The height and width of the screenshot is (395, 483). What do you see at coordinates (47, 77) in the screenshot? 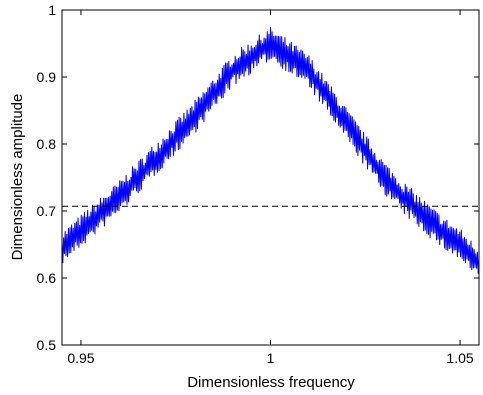
I see `y-tick-label: 0.9` at bounding box center [47, 77].